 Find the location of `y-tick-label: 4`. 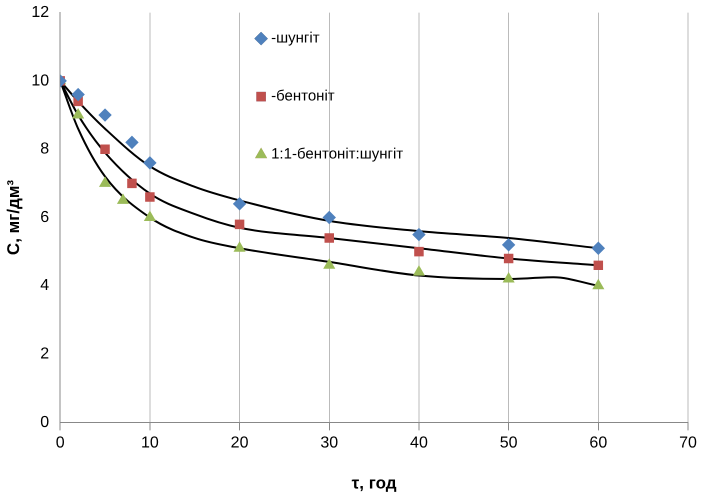

y-tick-label: 4 is located at coordinates (45, 285).